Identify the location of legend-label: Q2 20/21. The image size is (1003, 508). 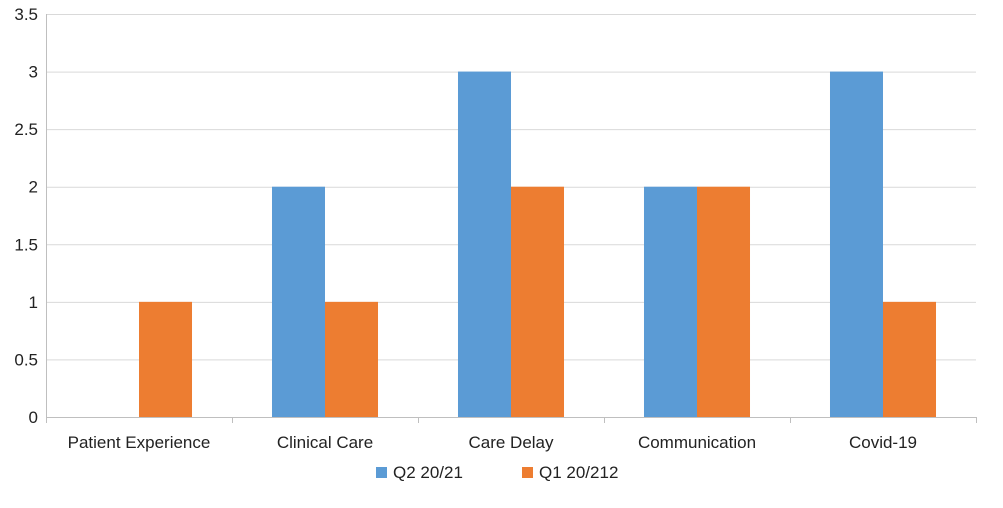
(428, 472).